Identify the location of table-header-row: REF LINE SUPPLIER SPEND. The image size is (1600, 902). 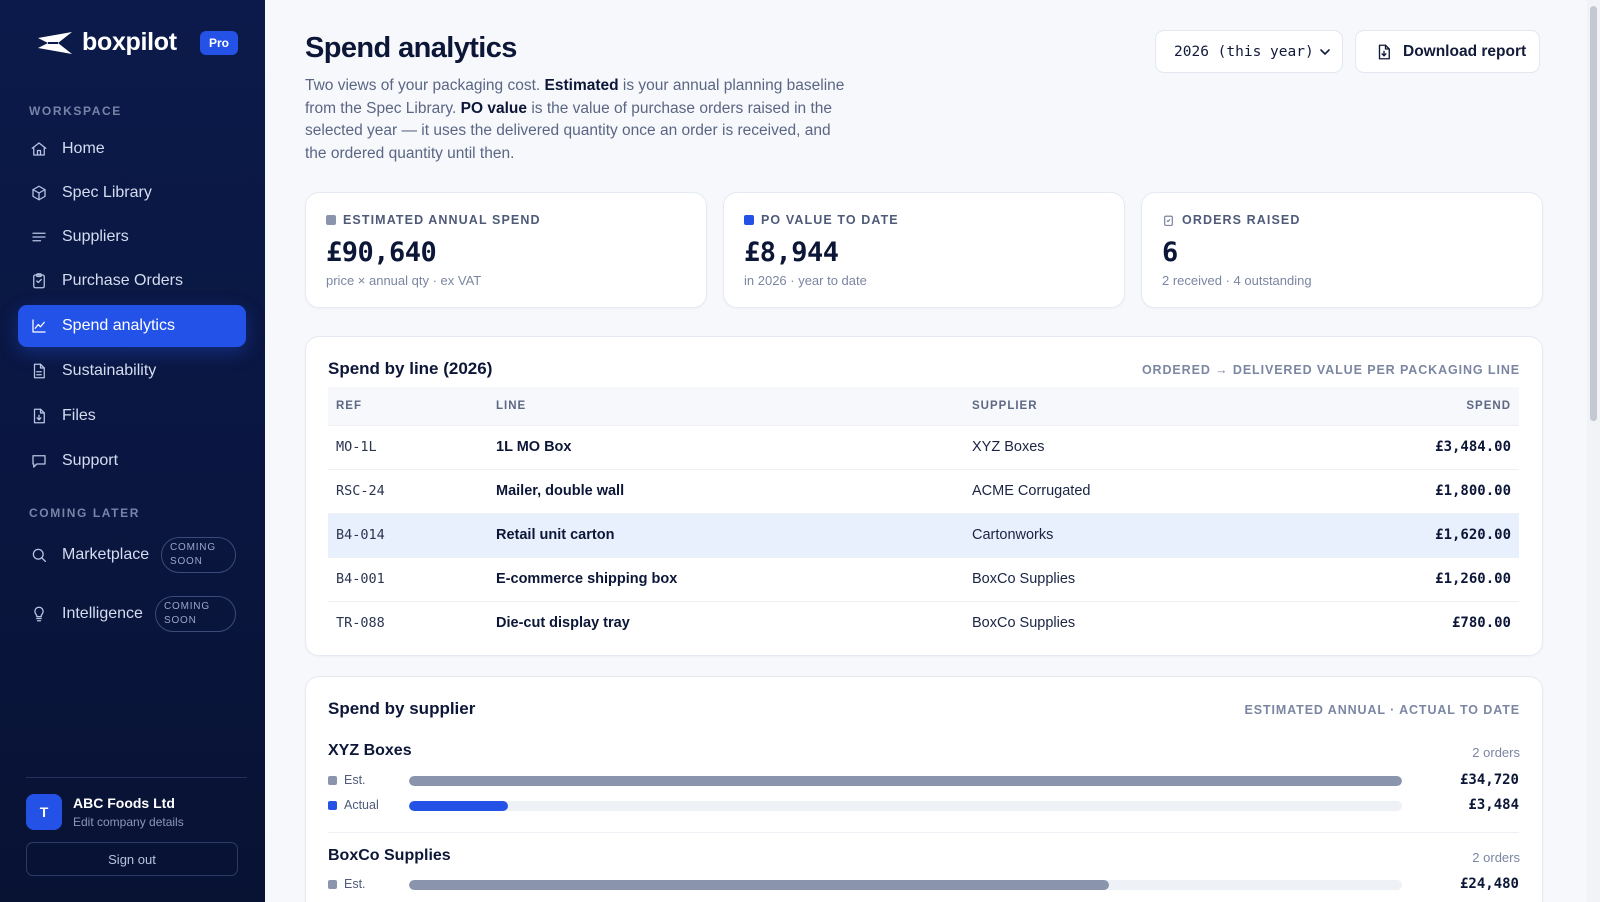
(923, 406).